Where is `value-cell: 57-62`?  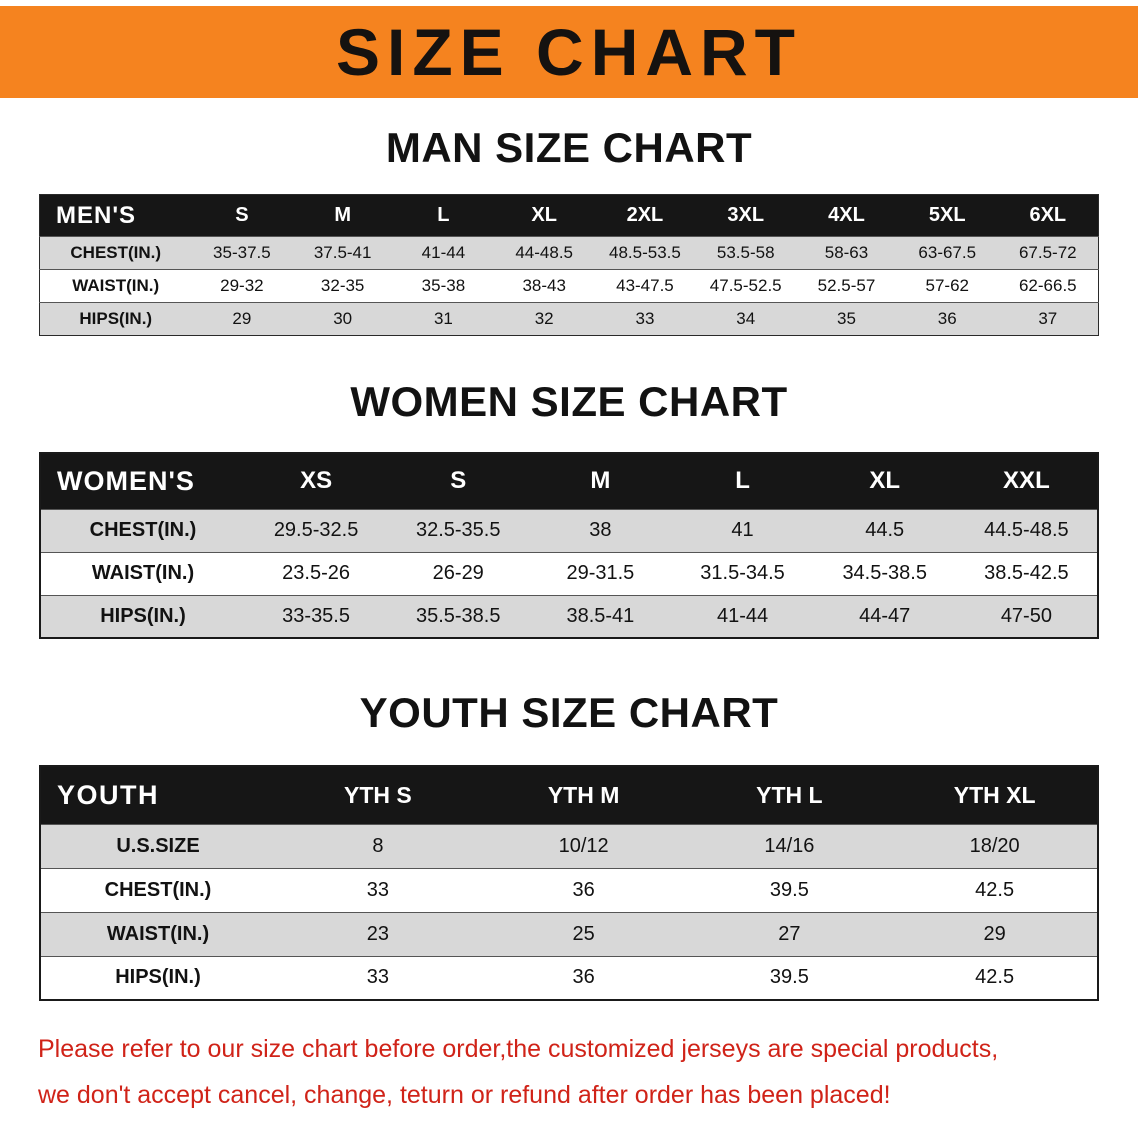
value-cell: 57-62 is located at coordinates (947, 285).